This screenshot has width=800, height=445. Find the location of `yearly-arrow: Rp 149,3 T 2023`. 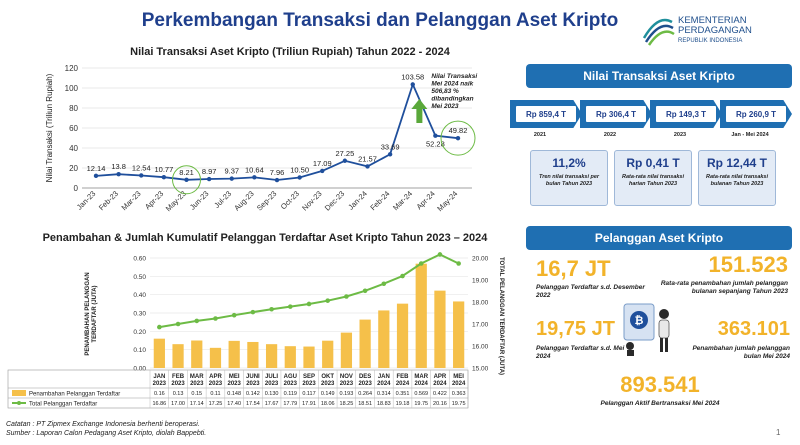

yearly-arrow: Rp 149,3 T 2023 is located at coordinates (686, 119).